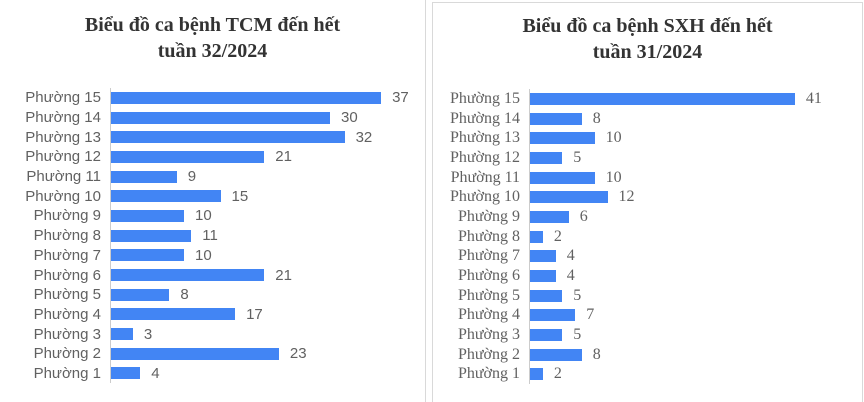  Describe the element at coordinates (212, 51) in the screenshot. I see `chart-title-line2: tuần 32/2024` at that location.